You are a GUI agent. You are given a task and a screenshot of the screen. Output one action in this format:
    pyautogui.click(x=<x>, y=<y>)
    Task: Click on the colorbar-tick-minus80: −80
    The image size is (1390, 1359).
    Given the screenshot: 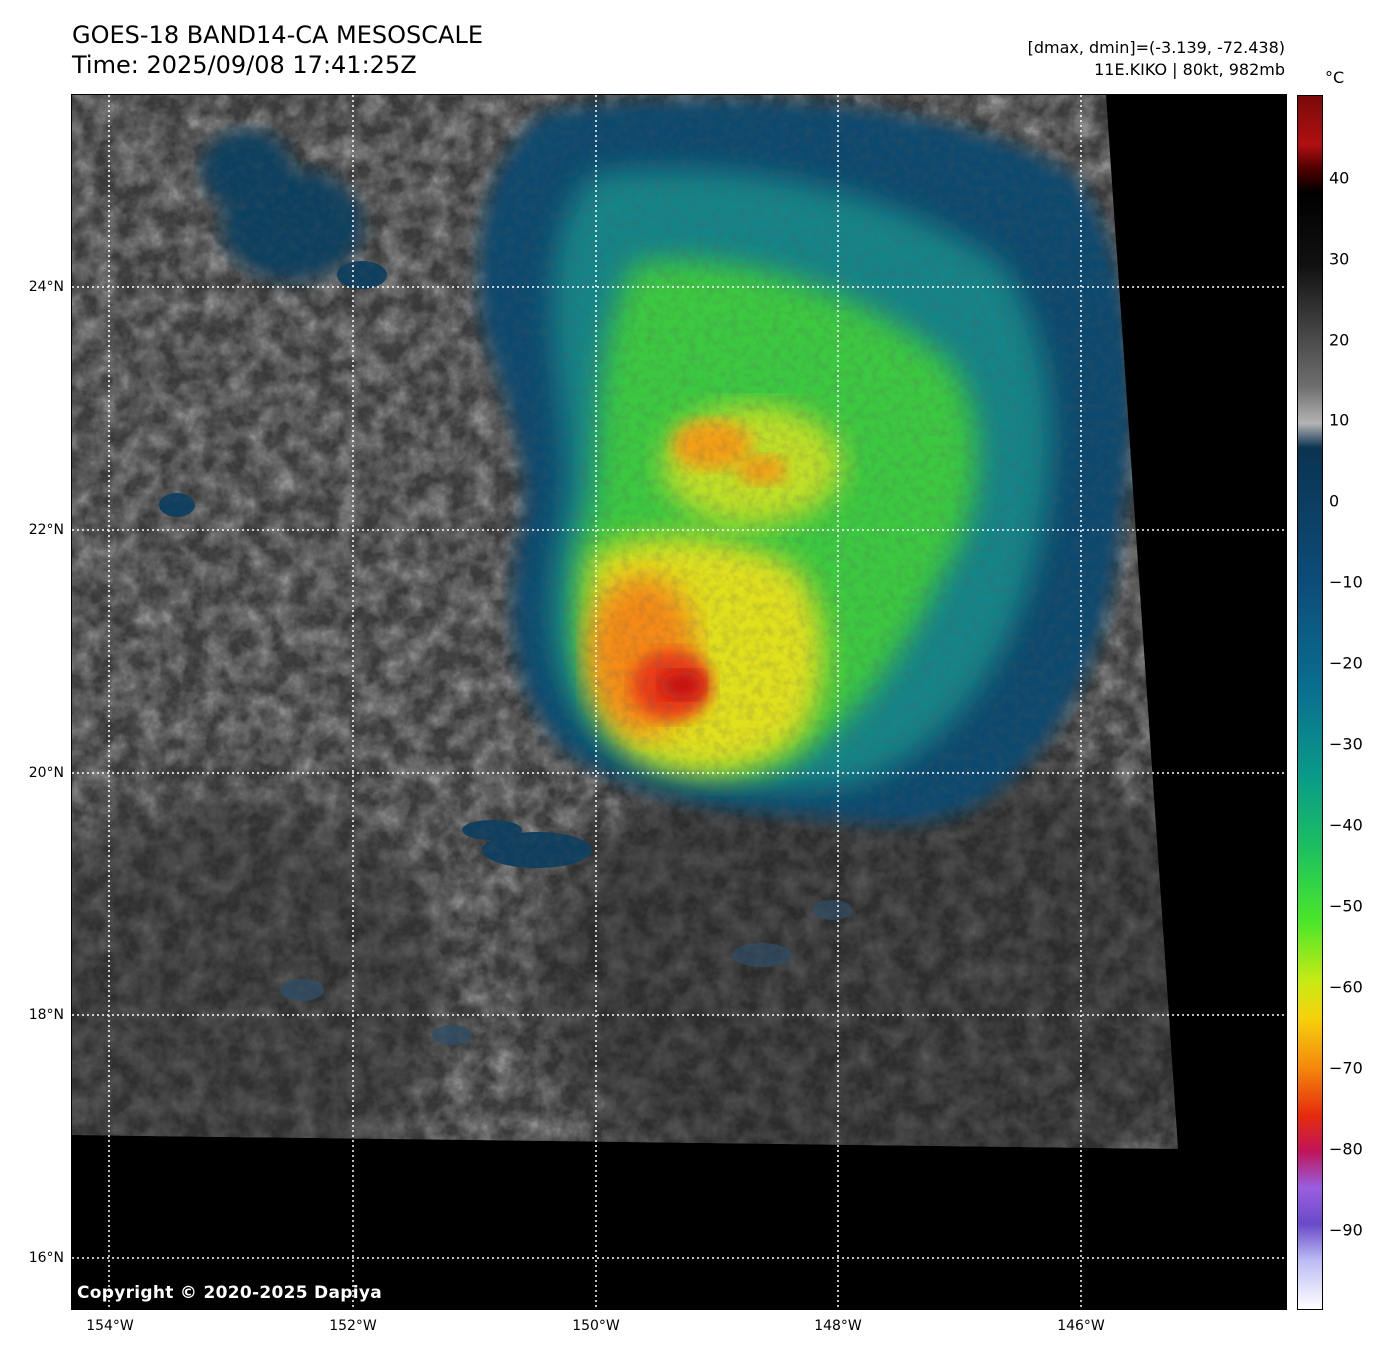 What is the action you would take?
    pyautogui.click(x=1346, y=1149)
    